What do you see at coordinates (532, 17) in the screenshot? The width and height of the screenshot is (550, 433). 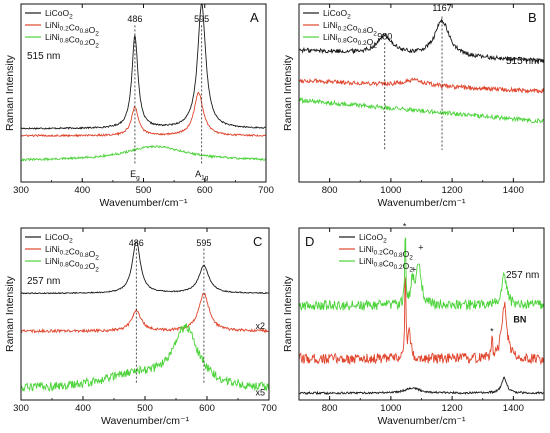 I see `panel-letter: B` at bounding box center [532, 17].